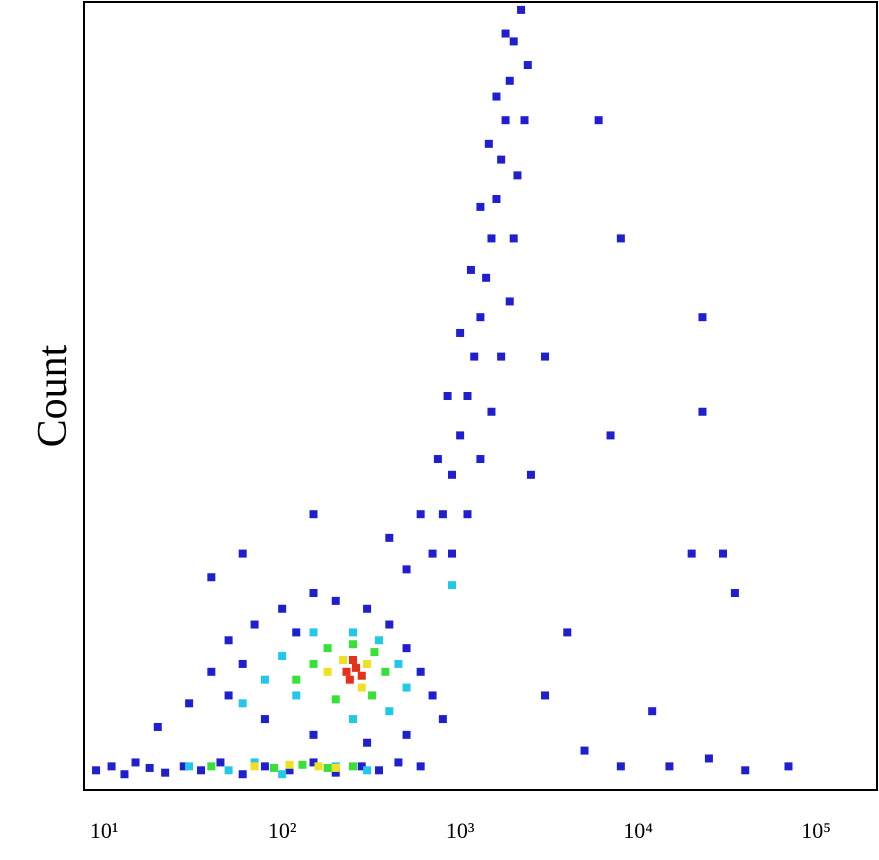  What do you see at coordinates (282, 830) in the screenshot?
I see `x-tick-label: 10²` at bounding box center [282, 830].